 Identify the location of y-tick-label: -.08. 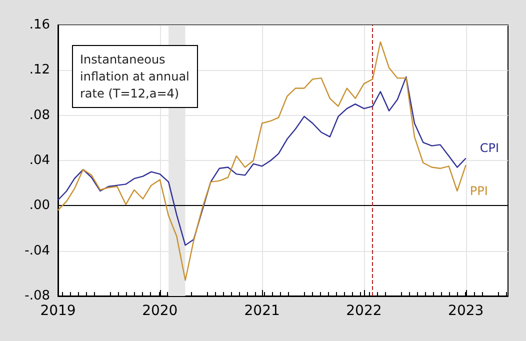
(37, 296).